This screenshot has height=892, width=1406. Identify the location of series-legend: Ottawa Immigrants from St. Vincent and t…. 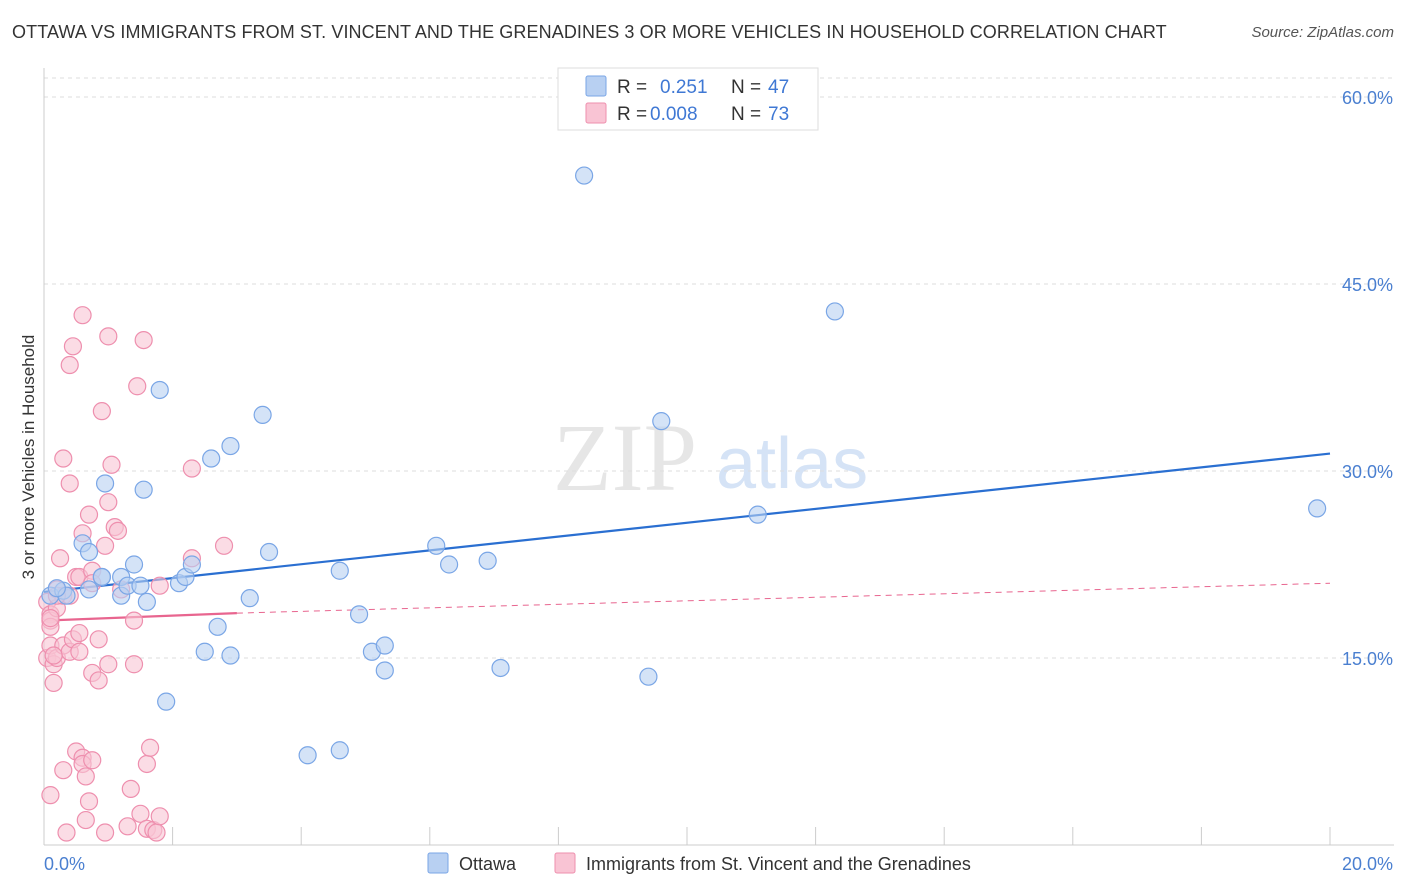
(699, 863).